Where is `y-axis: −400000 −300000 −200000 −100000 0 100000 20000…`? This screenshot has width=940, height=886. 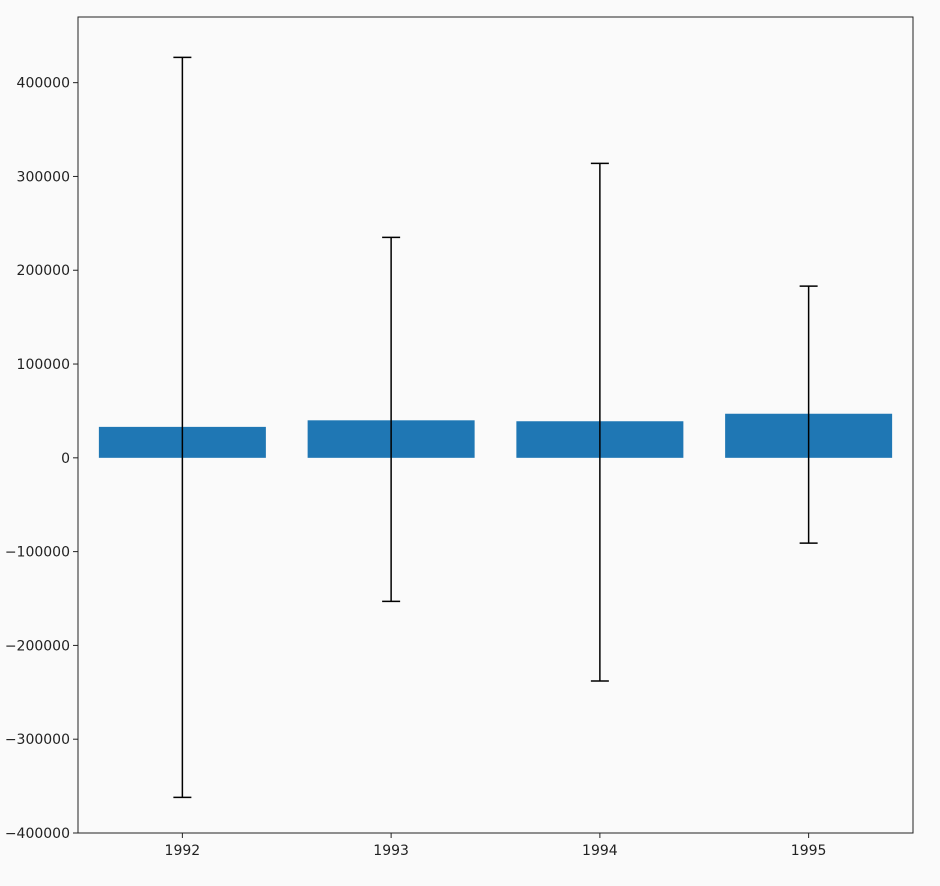 y-axis: −400000 −300000 −200000 −100000 0 100000 20000… is located at coordinates (41, 459).